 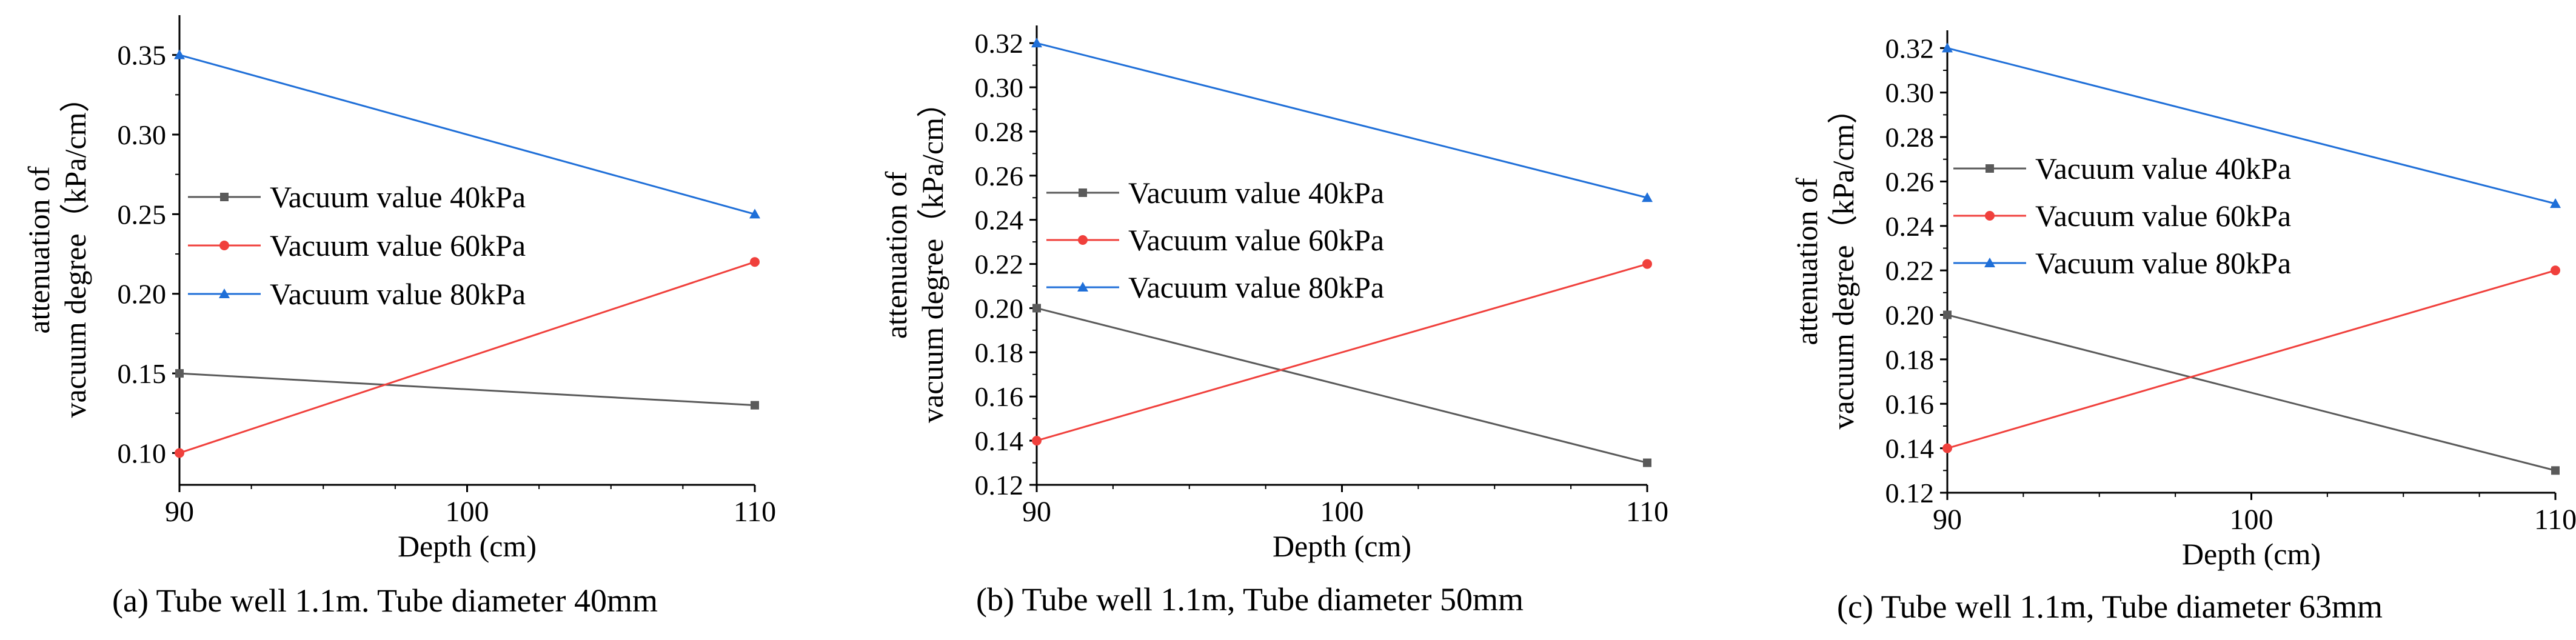 What do you see at coordinates (142, 55) in the screenshot?
I see `y-tick-label: 0.35` at bounding box center [142, 55].